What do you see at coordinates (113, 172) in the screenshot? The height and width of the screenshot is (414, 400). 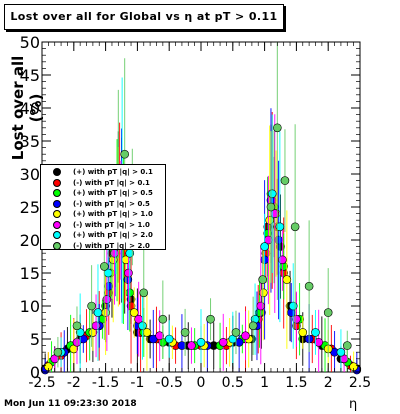 I see `legend-label: (+) with pT |q| > 0.1` at bounding box center [113, 172].